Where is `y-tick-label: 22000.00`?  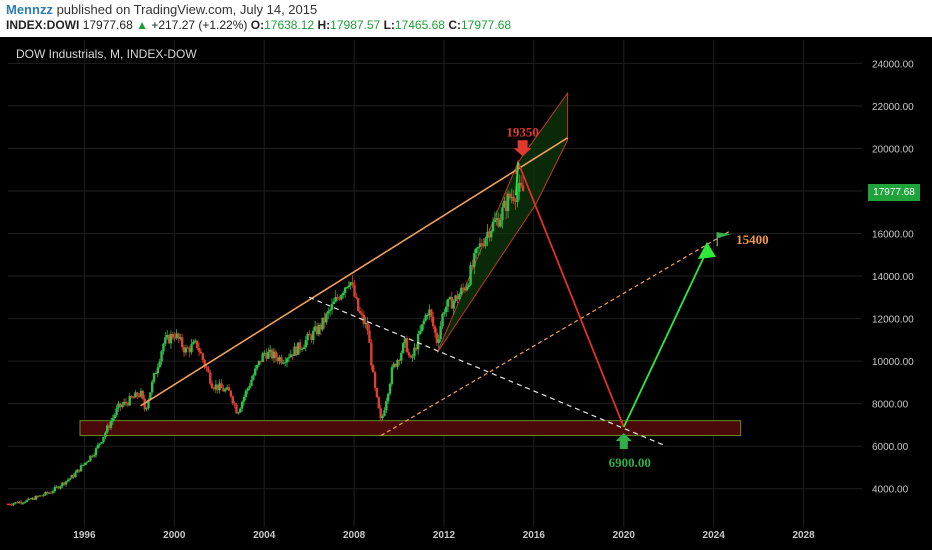 y-tick-label: 22000.00 is located at coordinates (893, 107).